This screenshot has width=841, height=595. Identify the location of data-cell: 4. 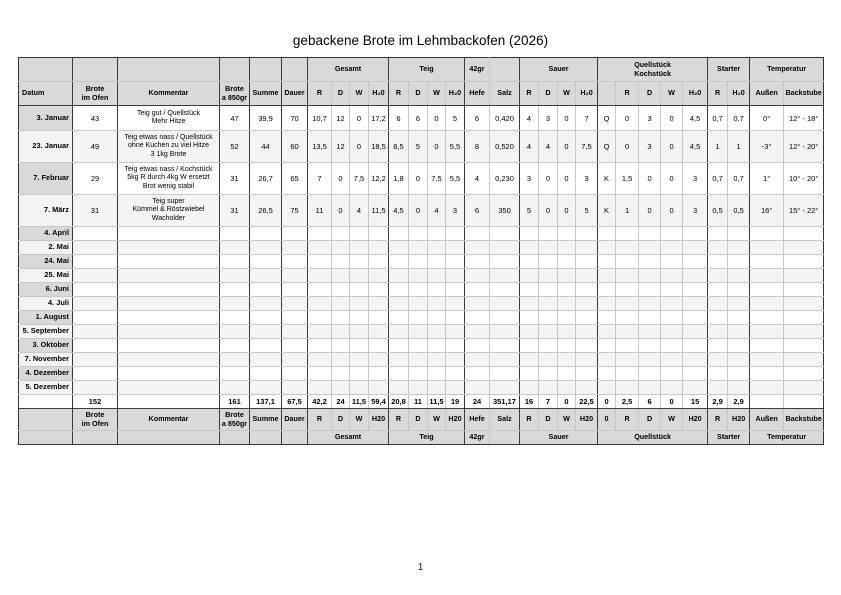
(529, 146).